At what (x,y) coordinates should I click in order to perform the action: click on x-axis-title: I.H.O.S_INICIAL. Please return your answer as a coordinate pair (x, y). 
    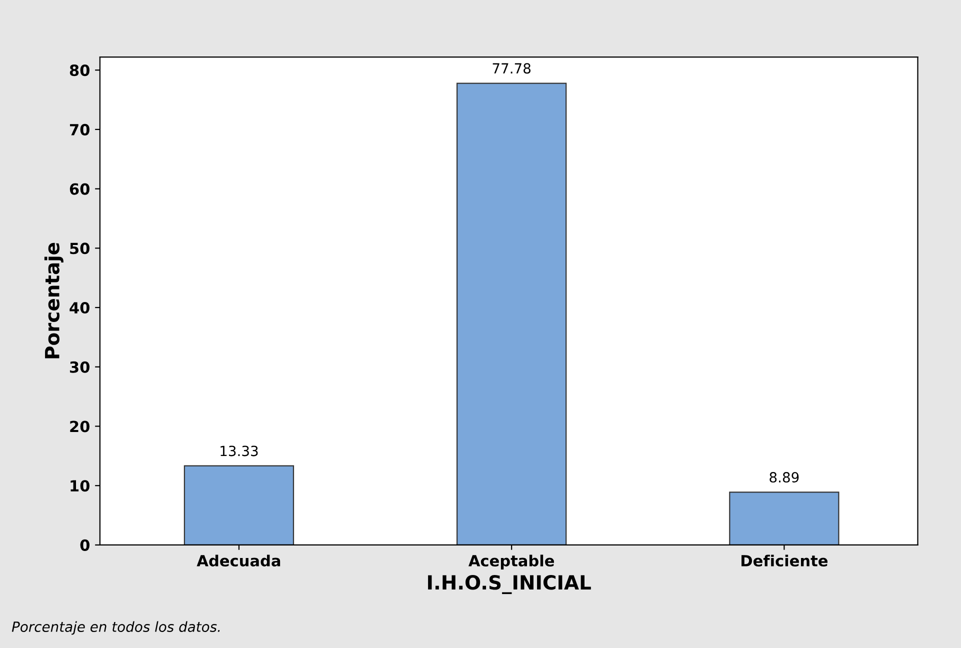
    Looking at the image, I should click on (509, 584).